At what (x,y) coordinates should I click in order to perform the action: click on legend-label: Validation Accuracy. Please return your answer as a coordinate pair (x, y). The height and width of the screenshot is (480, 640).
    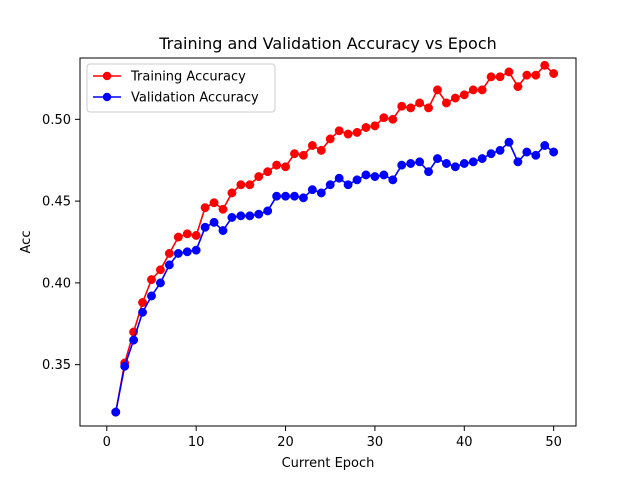
    Looking at the image, I should click on (195, 98).